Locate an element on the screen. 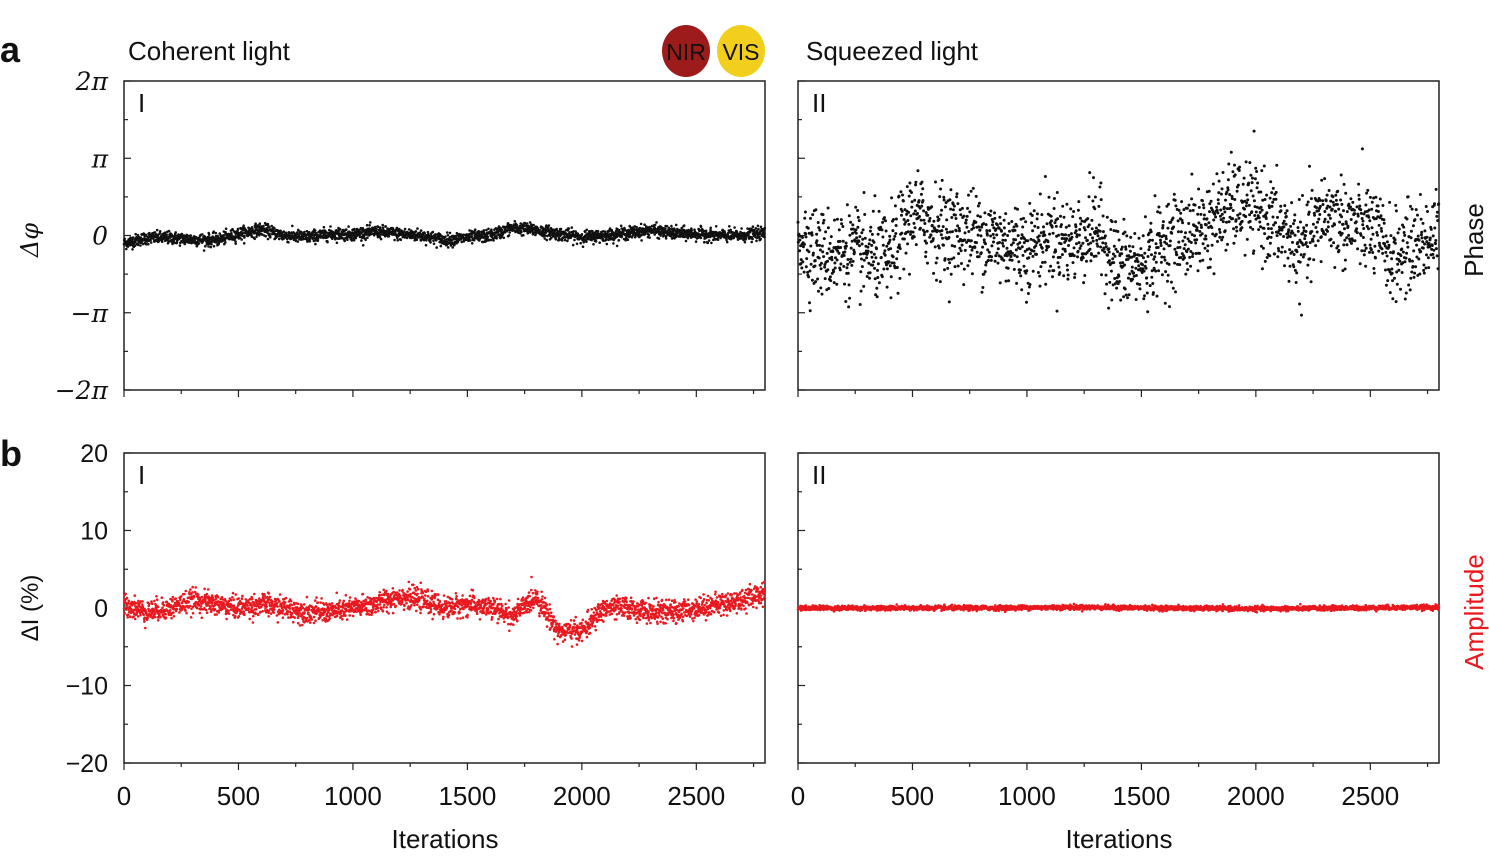 Image resolution: width=1489 pixels, height=863 pixels. y-tick-label: −10 is located at coordinates (87, 687).